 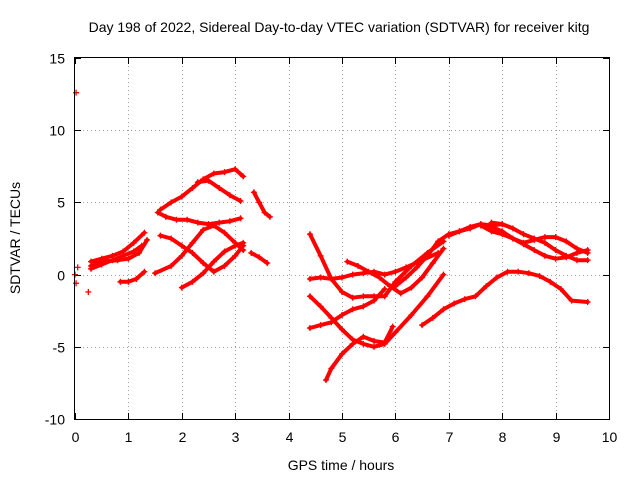 I want to click on y-tick-label: -10, so click(x=55, y=420).